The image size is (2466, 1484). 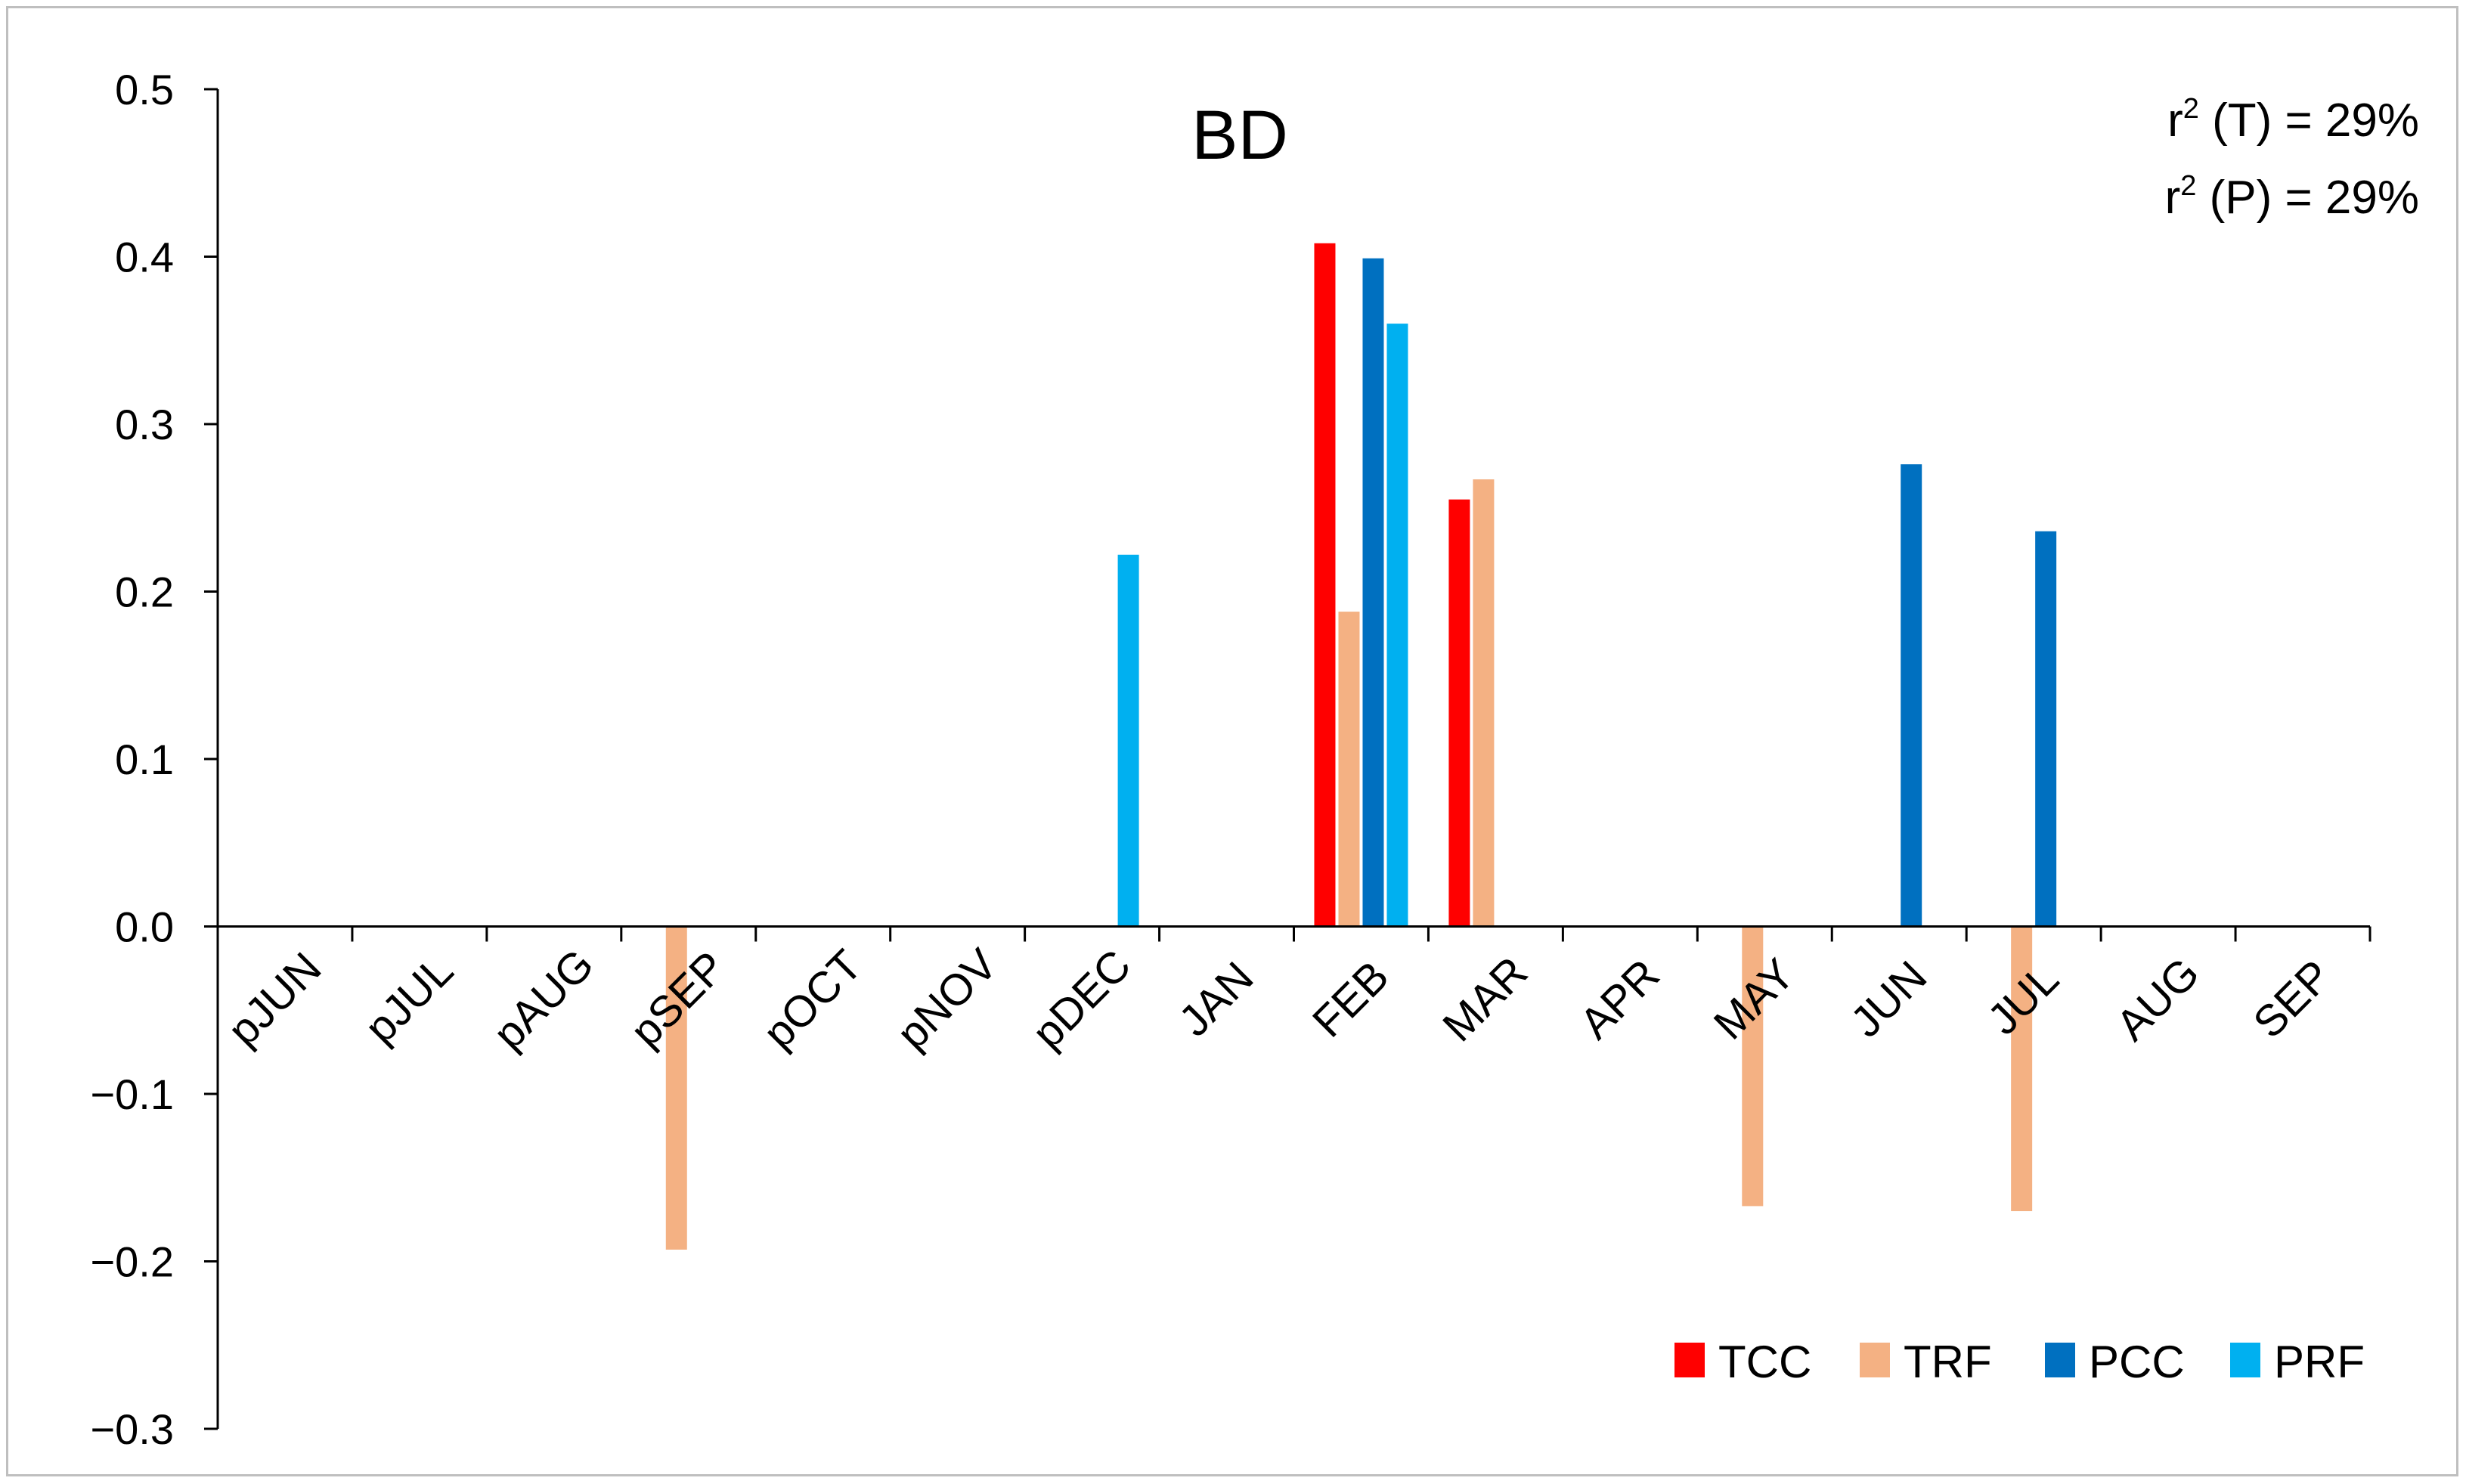 I want to click on r2-precipitation-prefix: r, so click(x=2173, y=198).